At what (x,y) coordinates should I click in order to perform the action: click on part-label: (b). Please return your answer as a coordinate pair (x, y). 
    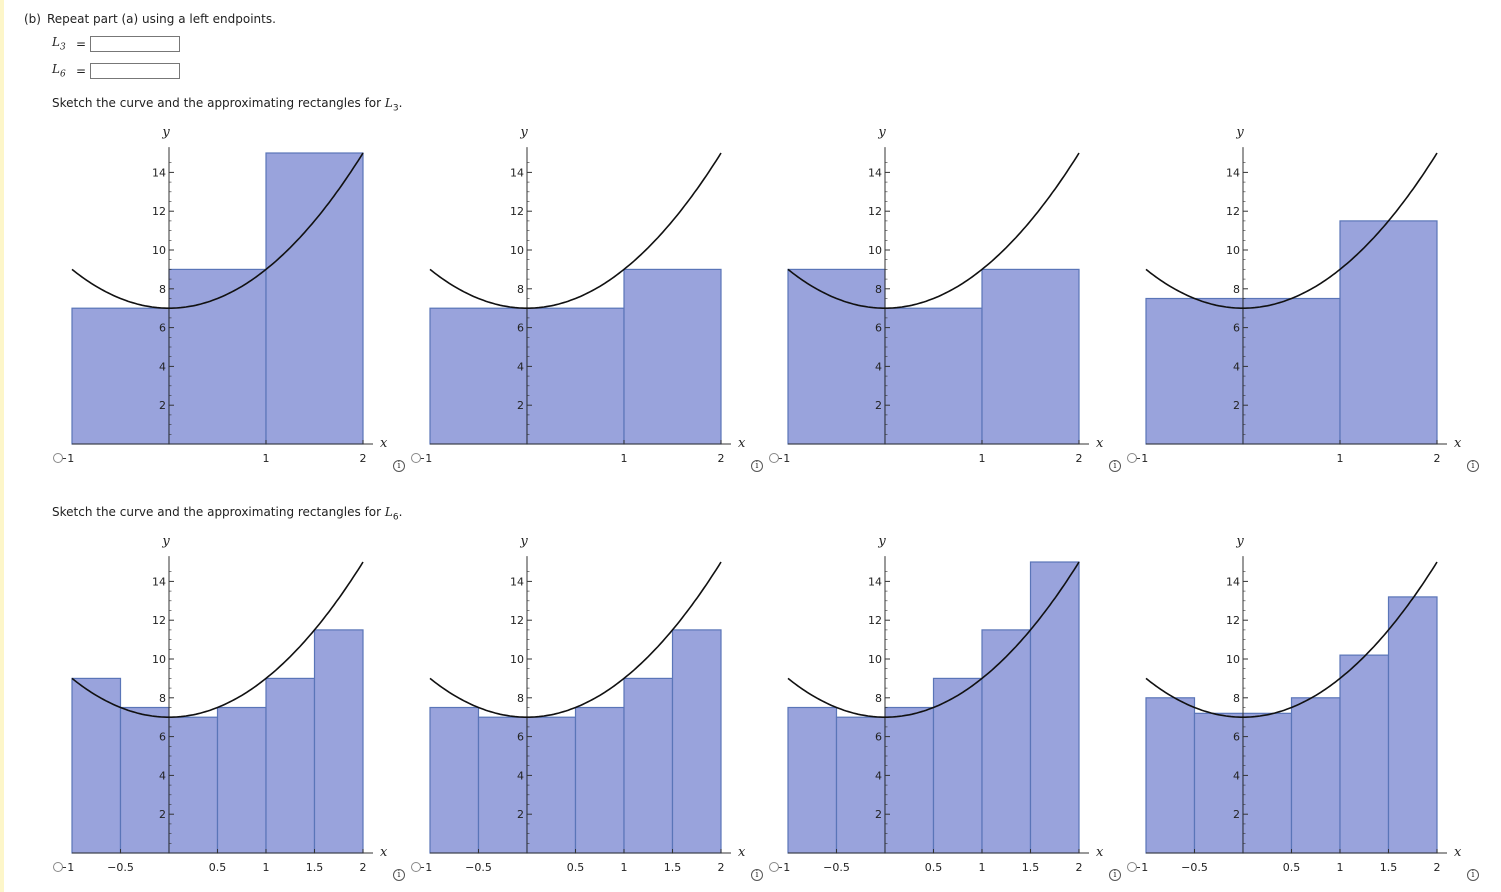
    Looking at the image, I should click on (32, 19).